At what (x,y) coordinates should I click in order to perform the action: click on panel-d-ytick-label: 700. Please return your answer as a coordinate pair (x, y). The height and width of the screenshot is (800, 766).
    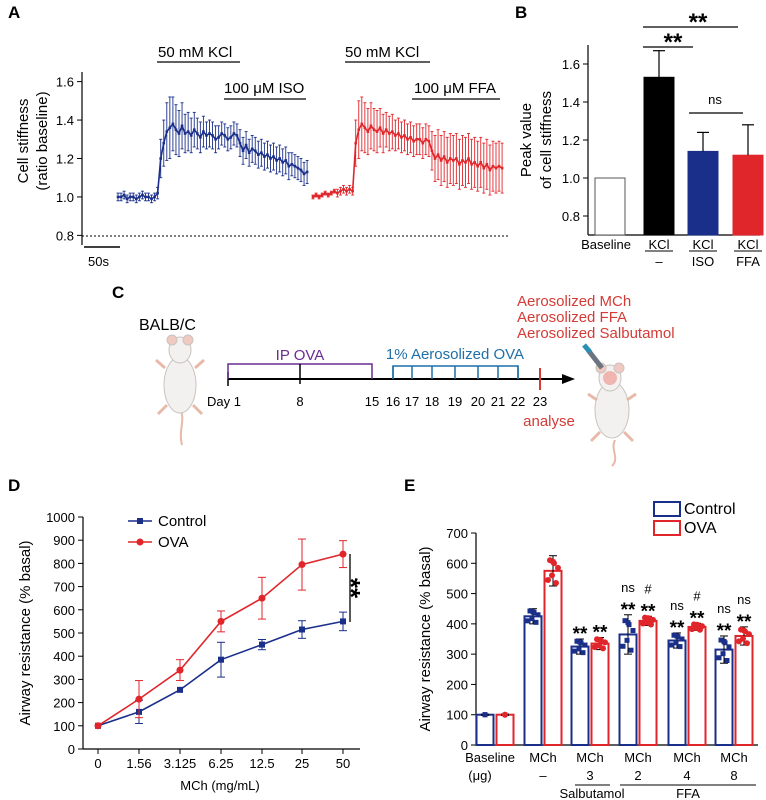
    Looking at the image, I should click on (64, 587).